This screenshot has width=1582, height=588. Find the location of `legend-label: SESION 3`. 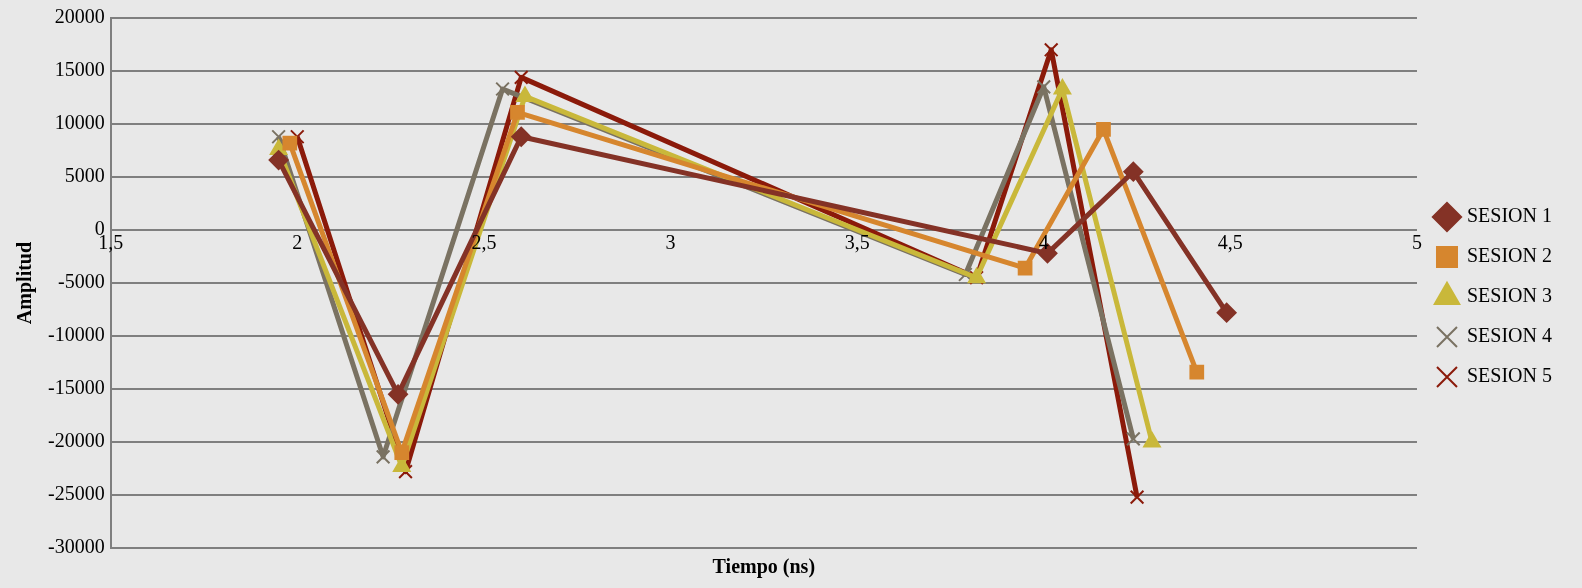

legend-label: SESION 3 is located at coordinates (1509, 295).